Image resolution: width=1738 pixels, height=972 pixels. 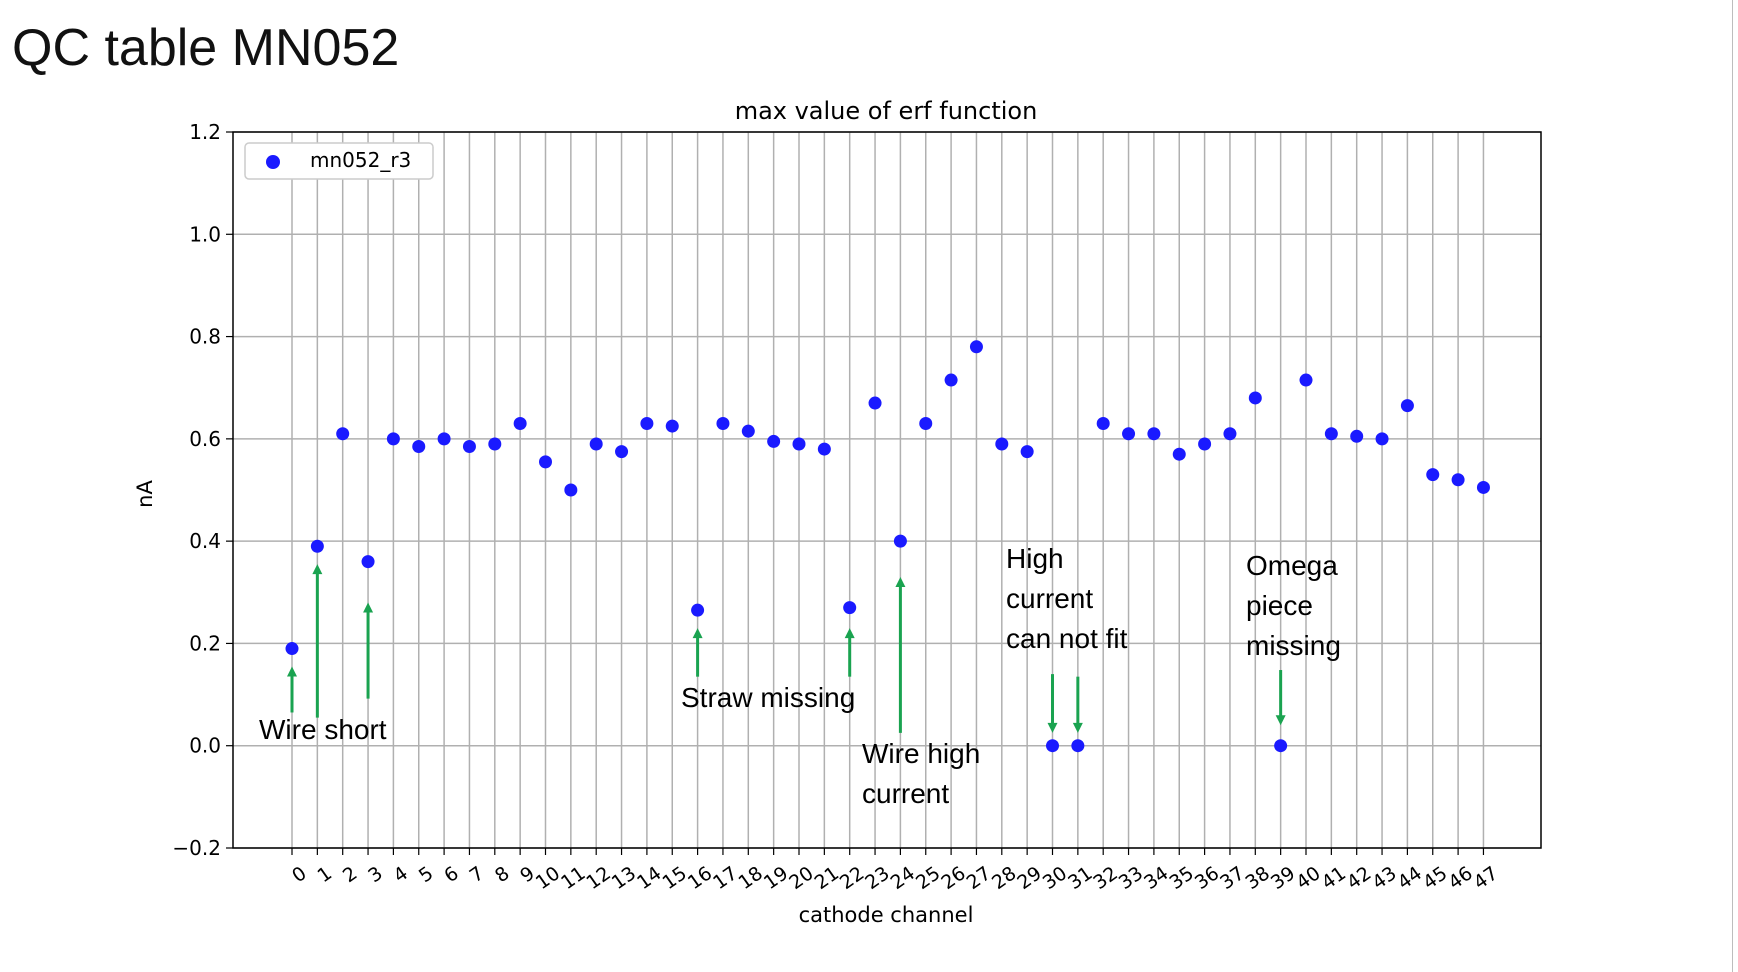 What do you see at coordinates (205, 337) in the screenshot?
I see `y-tick-label: 0.8` at bounding box center [205, 337].